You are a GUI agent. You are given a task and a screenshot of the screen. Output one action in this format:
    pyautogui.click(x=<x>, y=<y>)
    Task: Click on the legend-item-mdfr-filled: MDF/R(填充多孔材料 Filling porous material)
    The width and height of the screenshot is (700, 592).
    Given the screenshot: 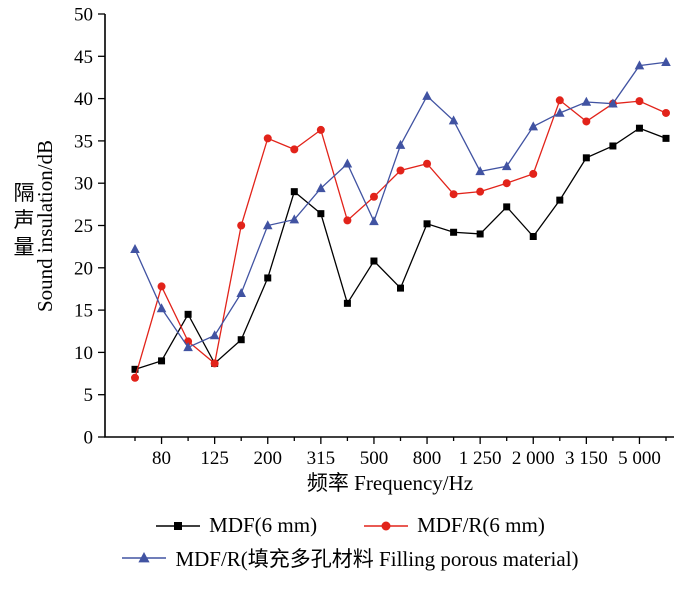 What is the action you would take?
    pyautogui.click(x=350, y=558)
    